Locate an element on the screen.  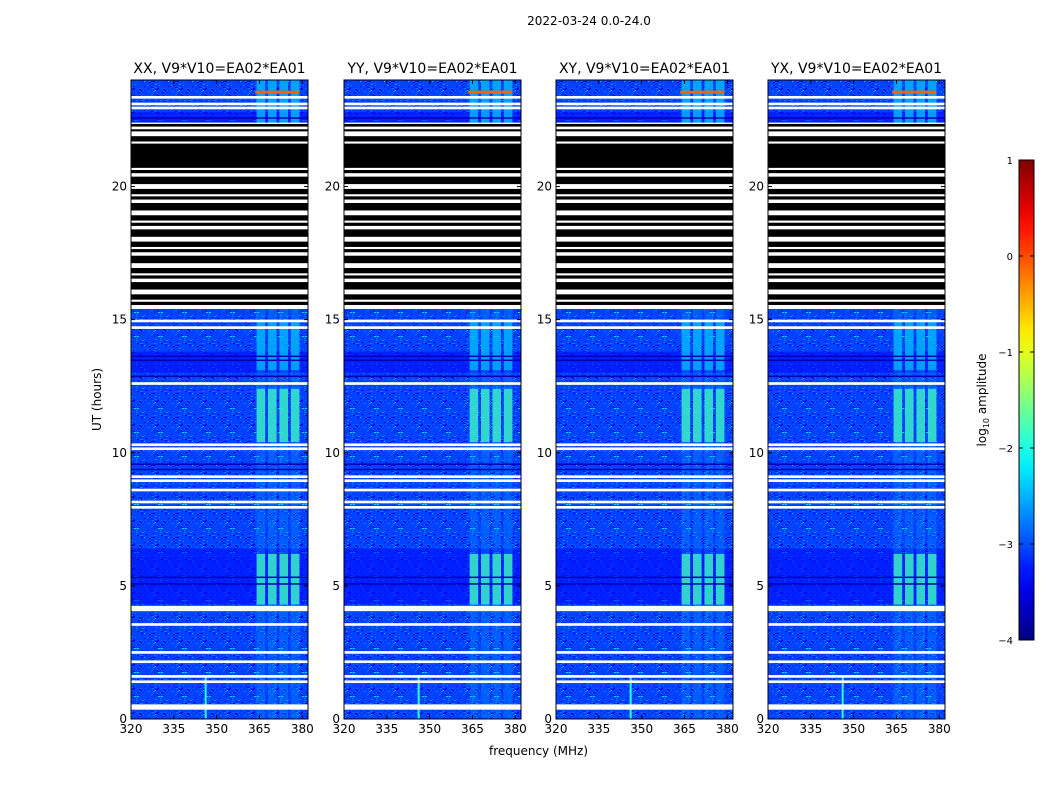
y-tick-label: 10 is located at coordinates (756, 453).